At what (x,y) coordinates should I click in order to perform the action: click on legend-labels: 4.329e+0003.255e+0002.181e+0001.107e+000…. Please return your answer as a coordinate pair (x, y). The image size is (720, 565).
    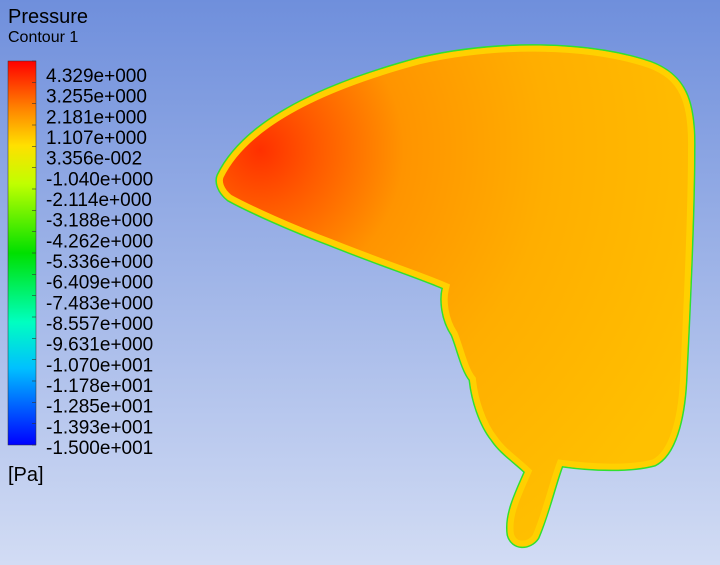
    Looking at the image, I should click on (92, 259).